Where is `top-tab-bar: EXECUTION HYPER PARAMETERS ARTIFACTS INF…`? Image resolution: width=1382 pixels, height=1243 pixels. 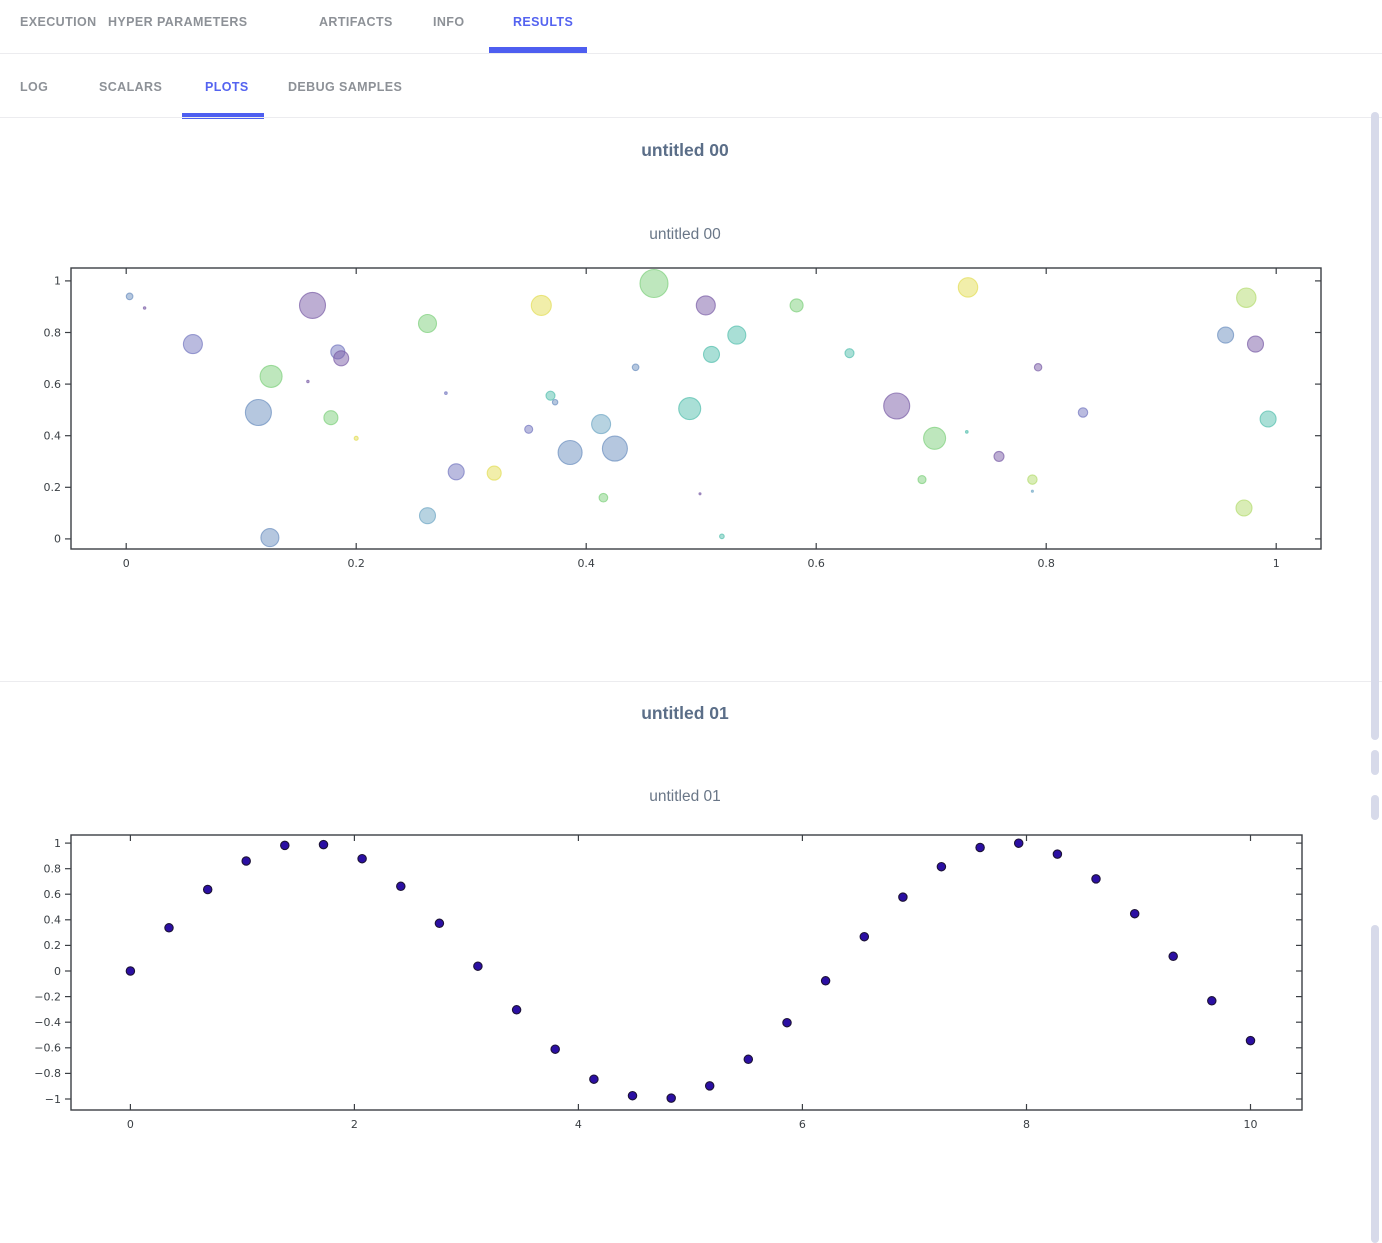 top-tab-bar: EXECUTION HYPER PARAMETERS ARTIFACTS INF… is located at coordinates (691, 26).